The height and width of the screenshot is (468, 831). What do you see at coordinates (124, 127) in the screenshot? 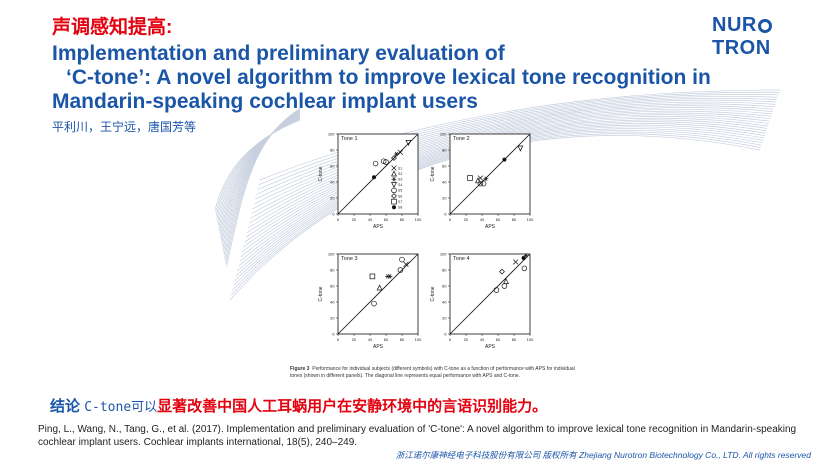
I see `authors: 平利川，王宁远，唐国芳等` at bounding box center [124, 127].